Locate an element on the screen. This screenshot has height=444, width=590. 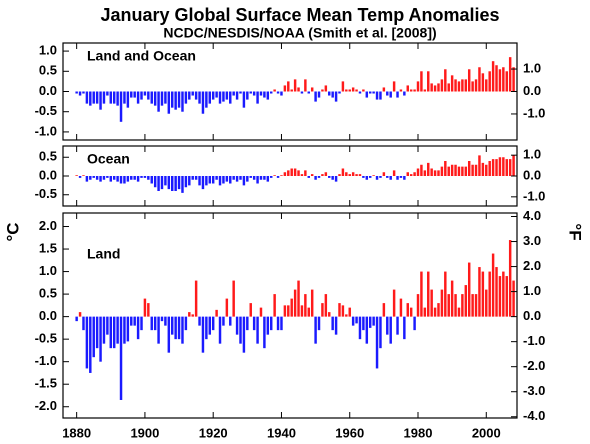
y-tick-label: -1.0 is located at coordinates (46, 360).